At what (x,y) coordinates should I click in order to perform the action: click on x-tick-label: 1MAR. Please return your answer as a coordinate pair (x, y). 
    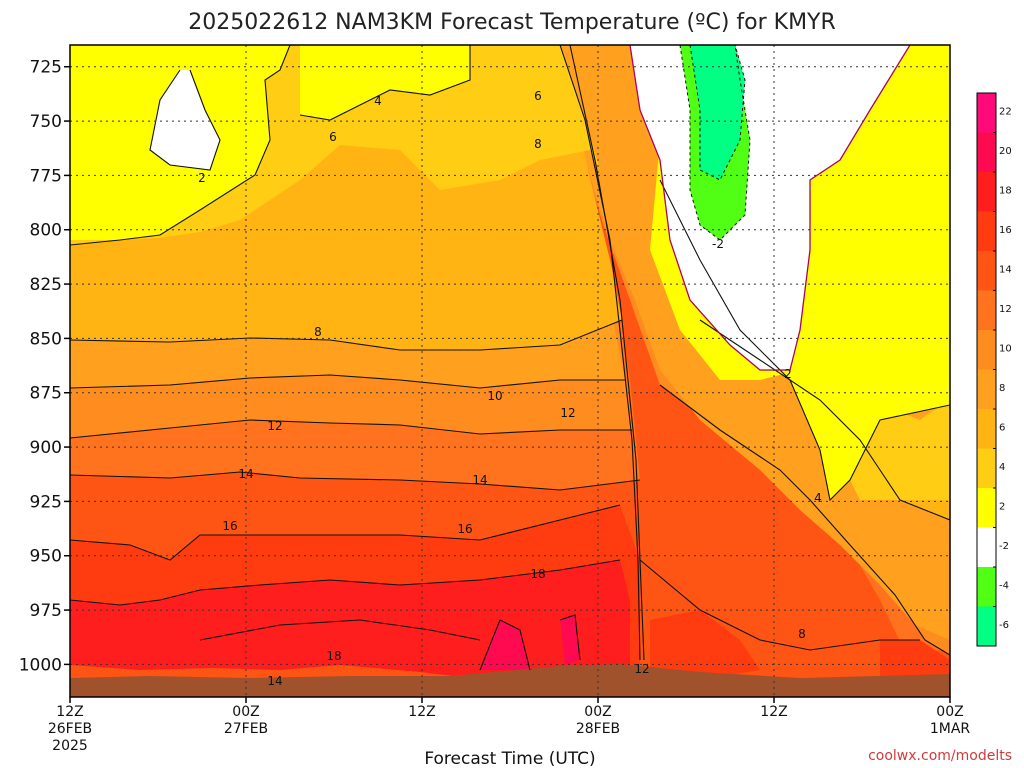
    Looking at the image, I should click on (950, 729).